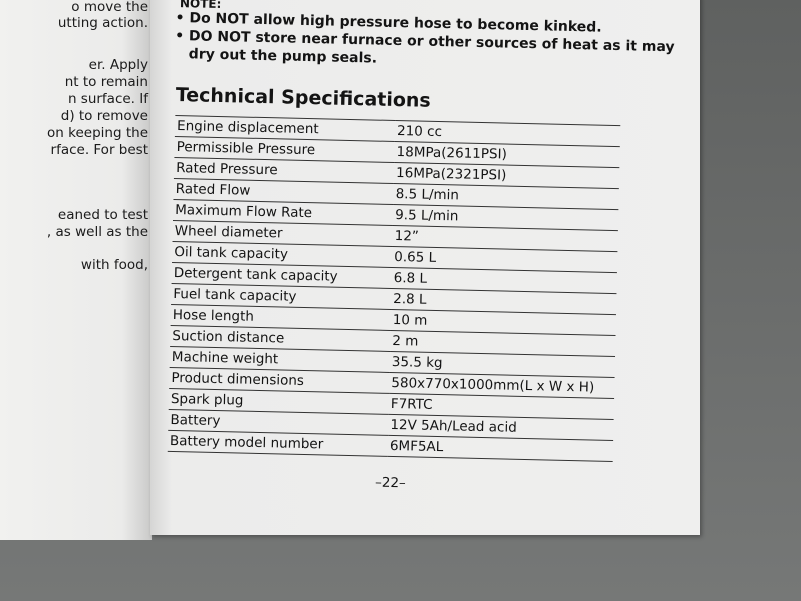  Describe the element at coordinates (97, 133) in the screenshot. I see `left-text-line: on keeping the` at that location.